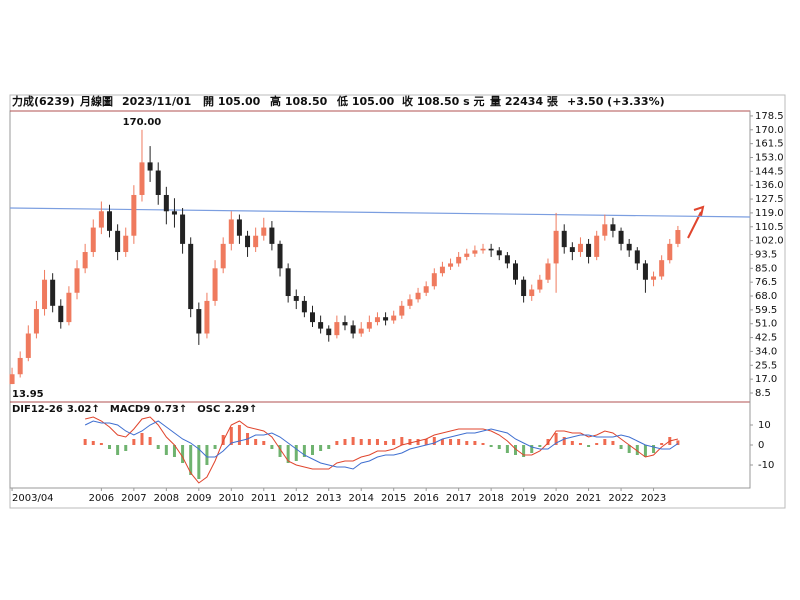  What do you see at coordinates (96, 101) in the screenshot?
I see `period: 月線圖` at bounding box center [96, 101].